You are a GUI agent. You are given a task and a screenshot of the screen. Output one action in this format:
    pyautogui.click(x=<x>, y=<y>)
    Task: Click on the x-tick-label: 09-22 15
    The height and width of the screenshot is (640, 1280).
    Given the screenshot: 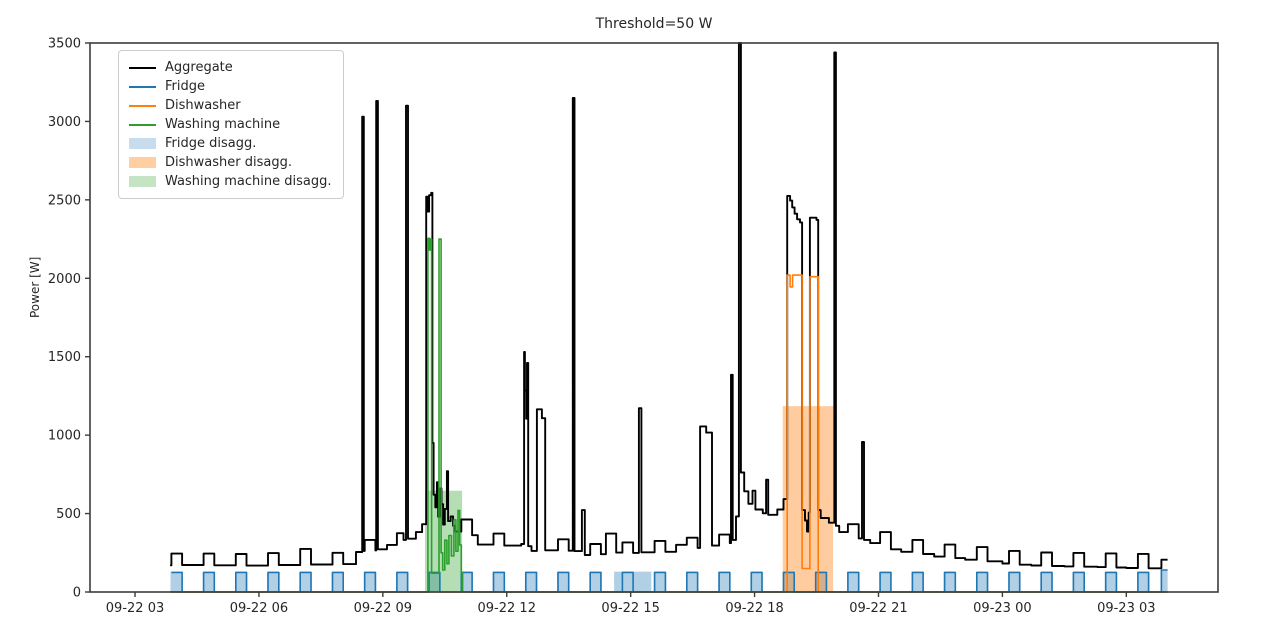 What is the action you would take?
    pyautogui.click(x=630, y=608)
    